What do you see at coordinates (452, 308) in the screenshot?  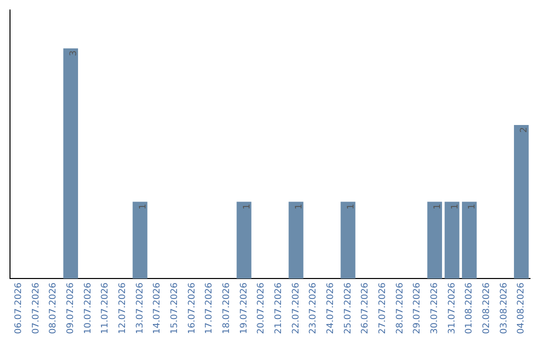 I see `x-tick-label: 31.07.2026` at bounding box center [452, 308].